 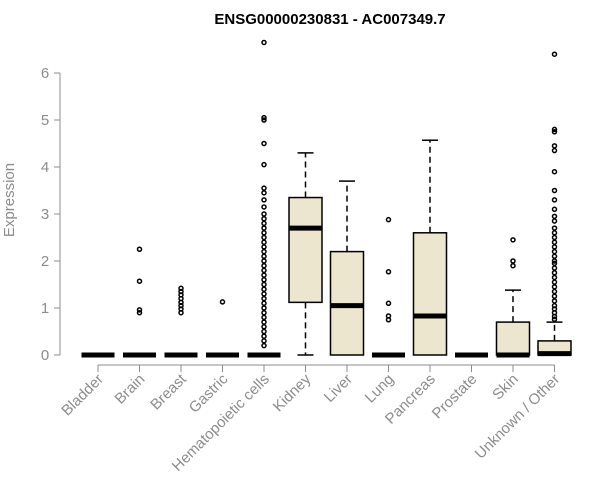 I want to click on y-tick-label: 5, so click(x=45, y=120).